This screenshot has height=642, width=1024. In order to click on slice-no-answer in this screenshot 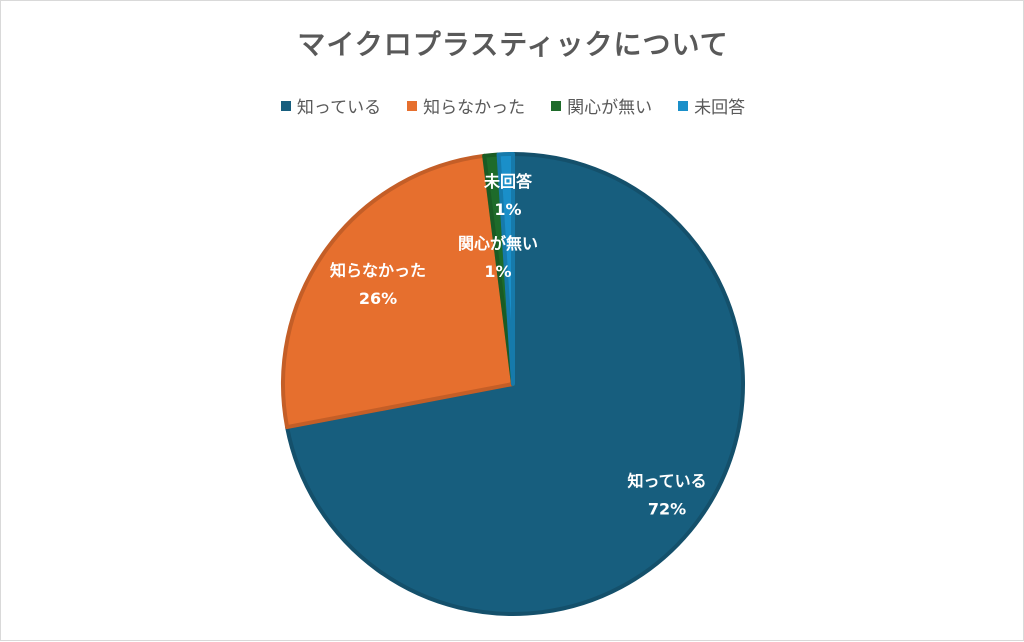, I will do `click(505, 269)`.